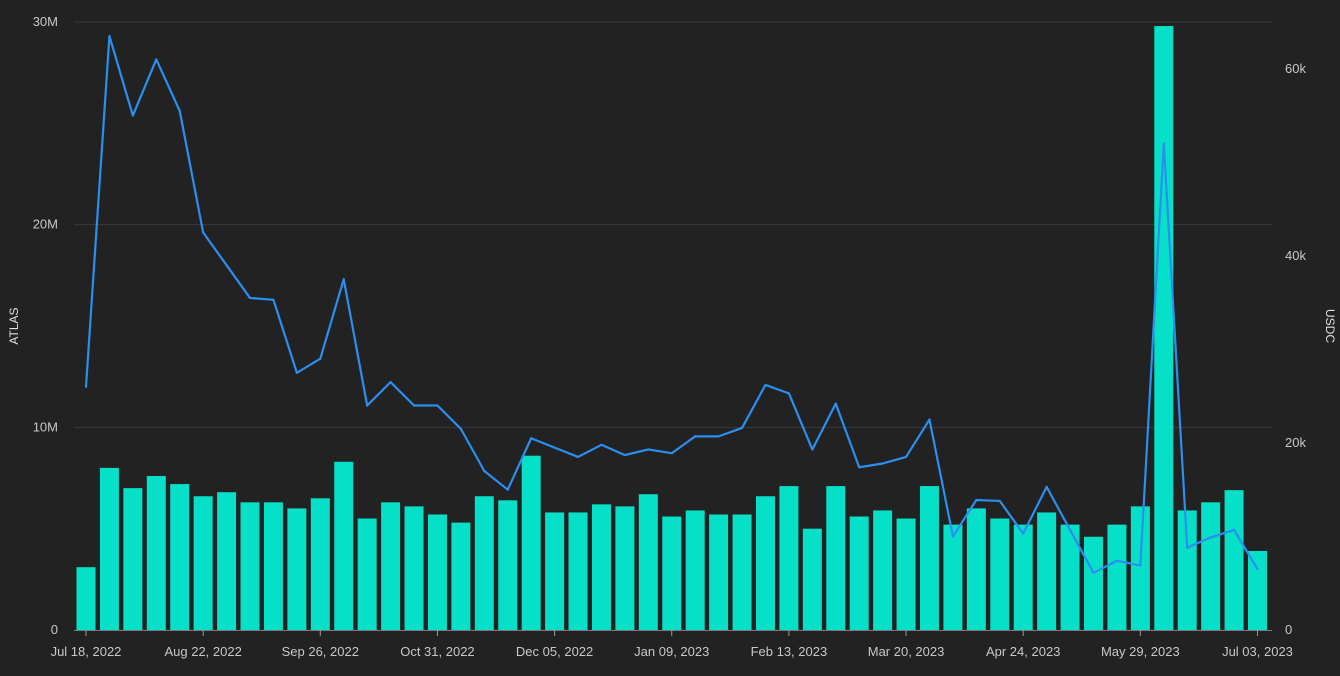 Image resolution: width=1340 pixels, height=676 pixels. Describe the element at coordinates (1295, 68) in the screenshot. I see `y-right-tick-label: 60k` at that location.